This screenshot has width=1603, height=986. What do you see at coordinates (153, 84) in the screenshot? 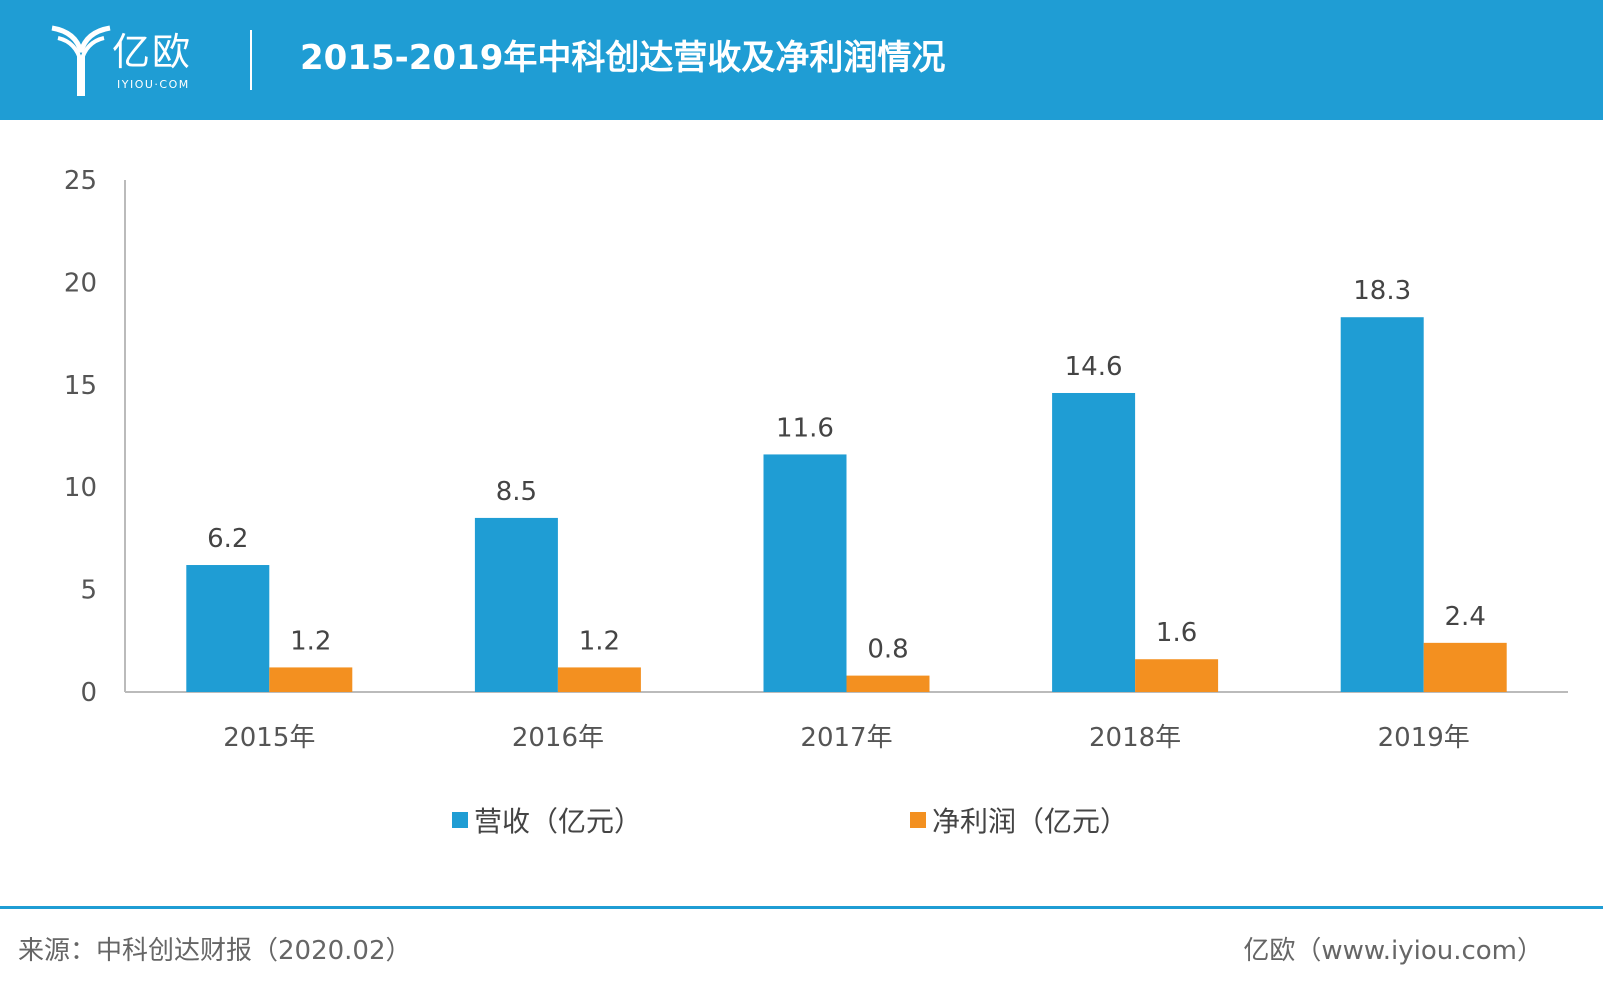
I see `logo-subtext: IYIOU·COM` at bounding box center [153, 84].